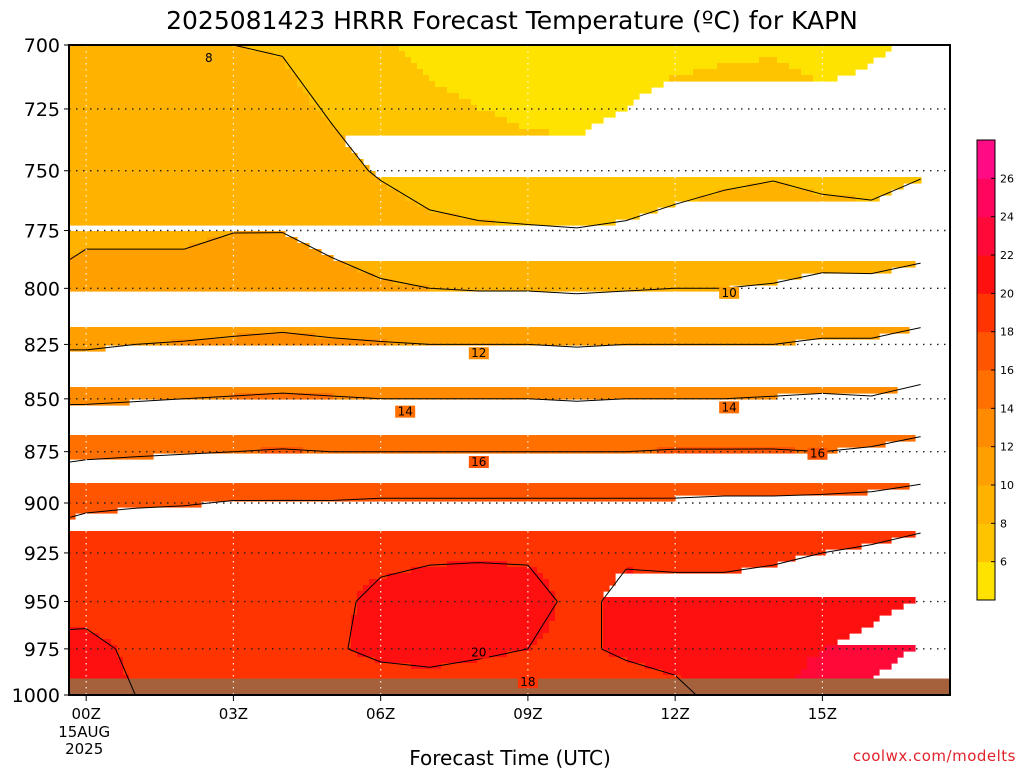  I want to click on y-tick-label-975: 975, so click(42, 650).